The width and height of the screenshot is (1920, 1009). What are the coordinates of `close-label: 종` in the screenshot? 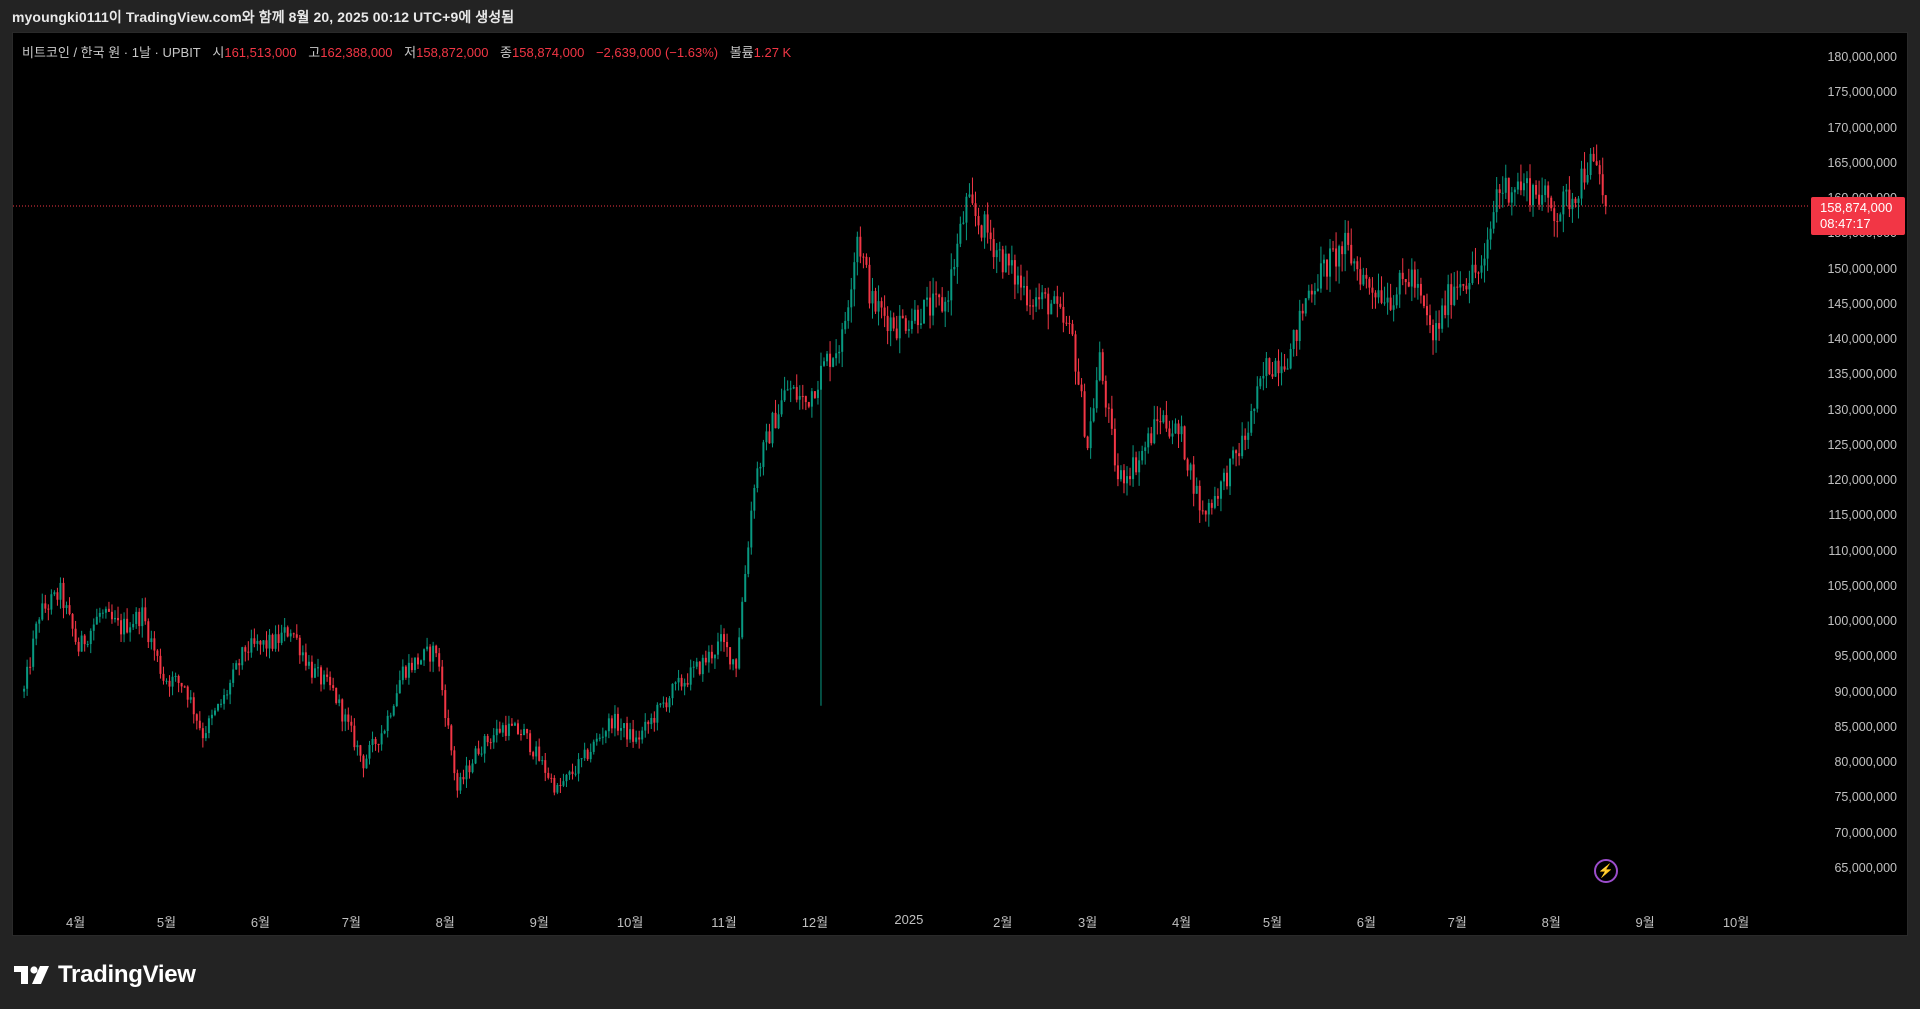 It's located at (506, 52).